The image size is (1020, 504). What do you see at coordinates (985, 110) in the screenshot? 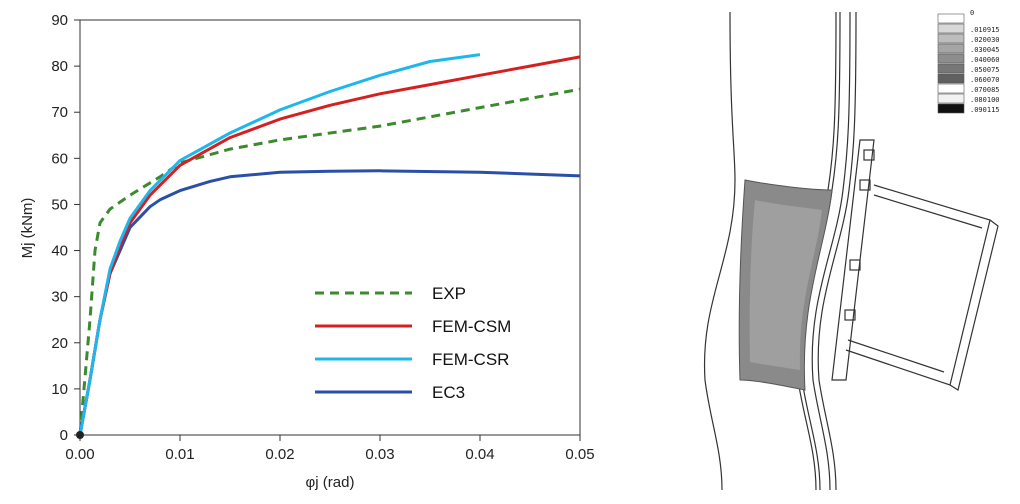
I see `contour-value-label: .090115` at bounding box center [985, 110].